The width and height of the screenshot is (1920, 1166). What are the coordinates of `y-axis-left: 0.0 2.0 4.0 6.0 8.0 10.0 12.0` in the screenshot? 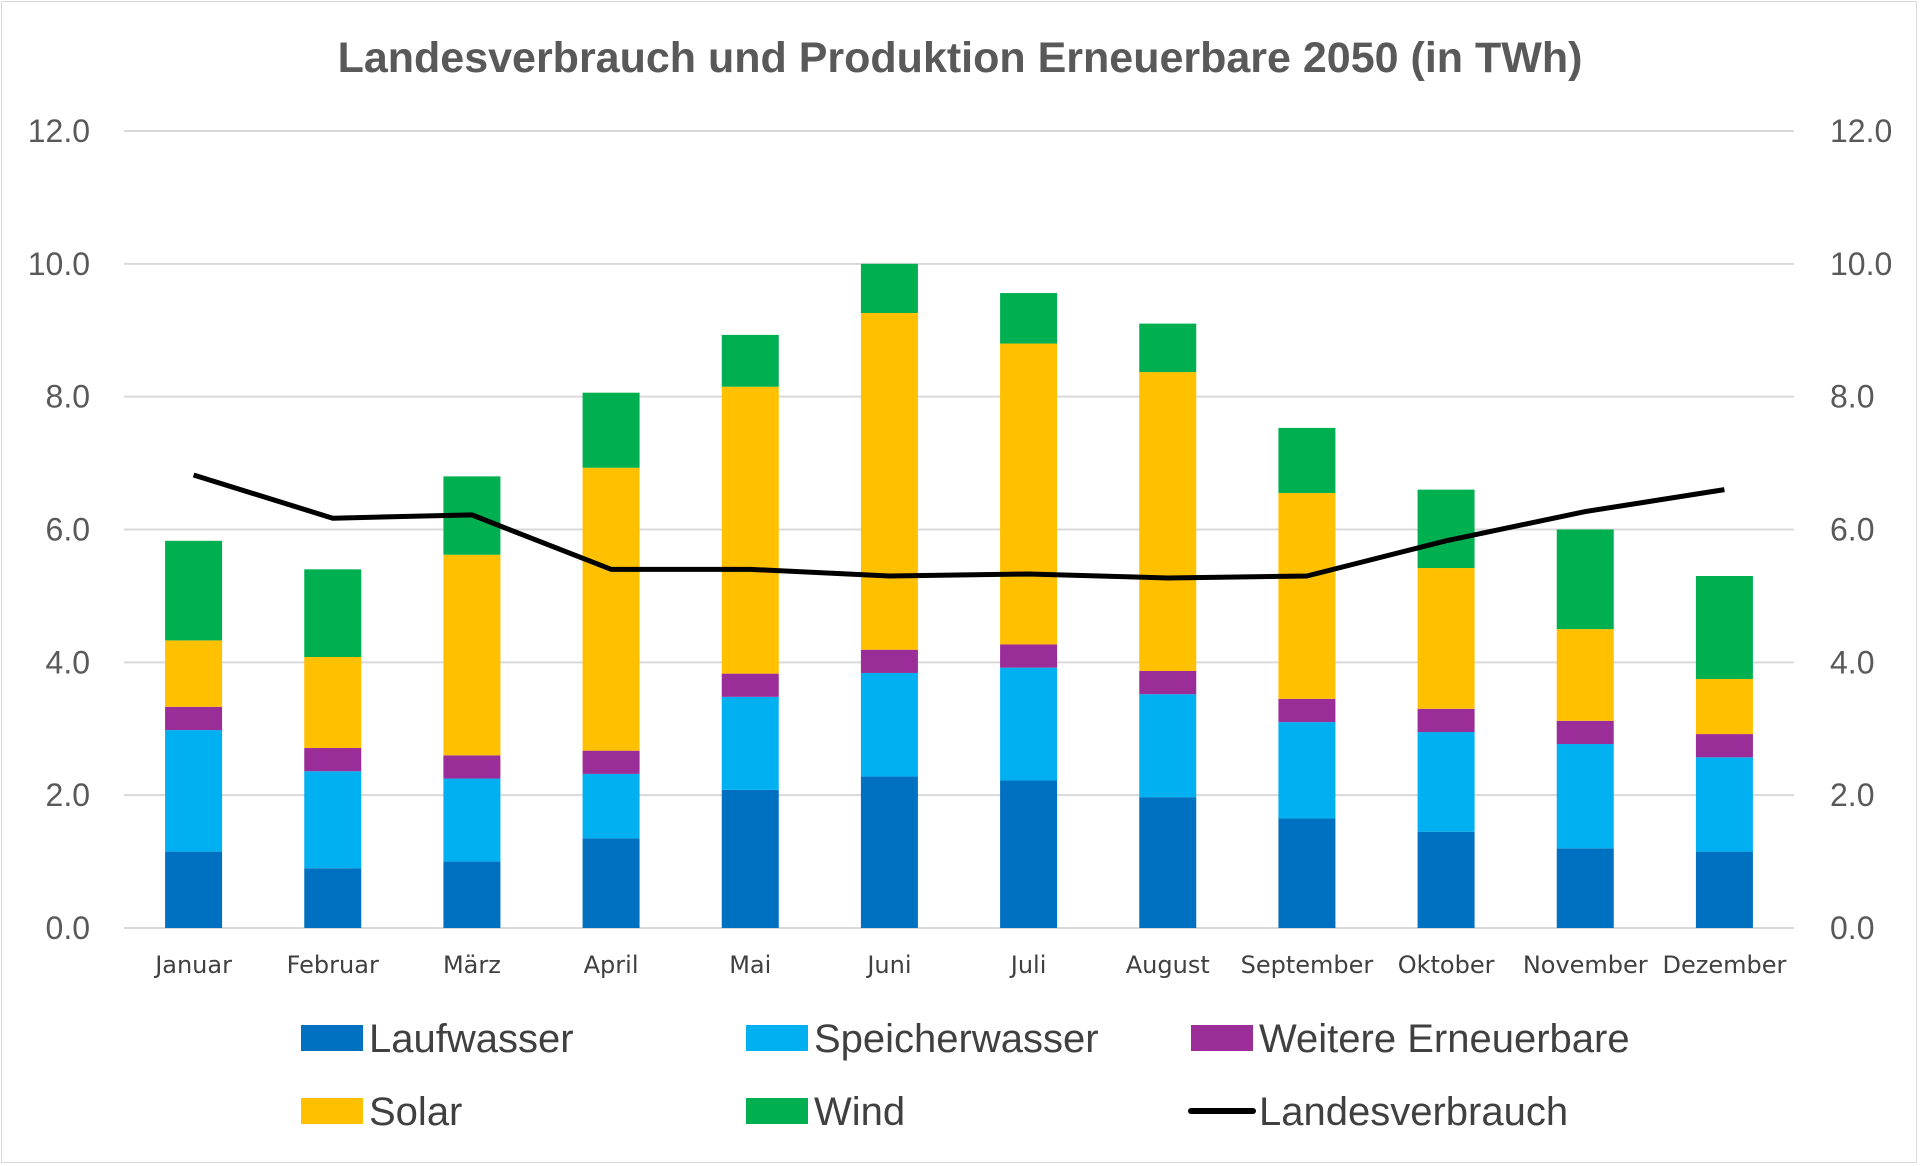 It's located at (59, 529).